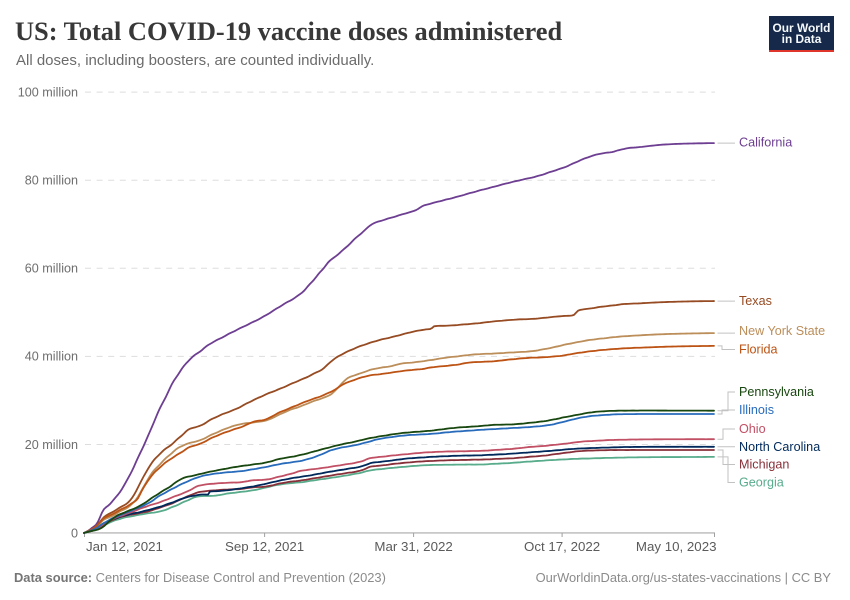 This screenshot has height=600, width=850. What do you see at coordinates (51, 445) in the screenshot?
I see `svg-text: 20 million` at bounding box center [51, 445].